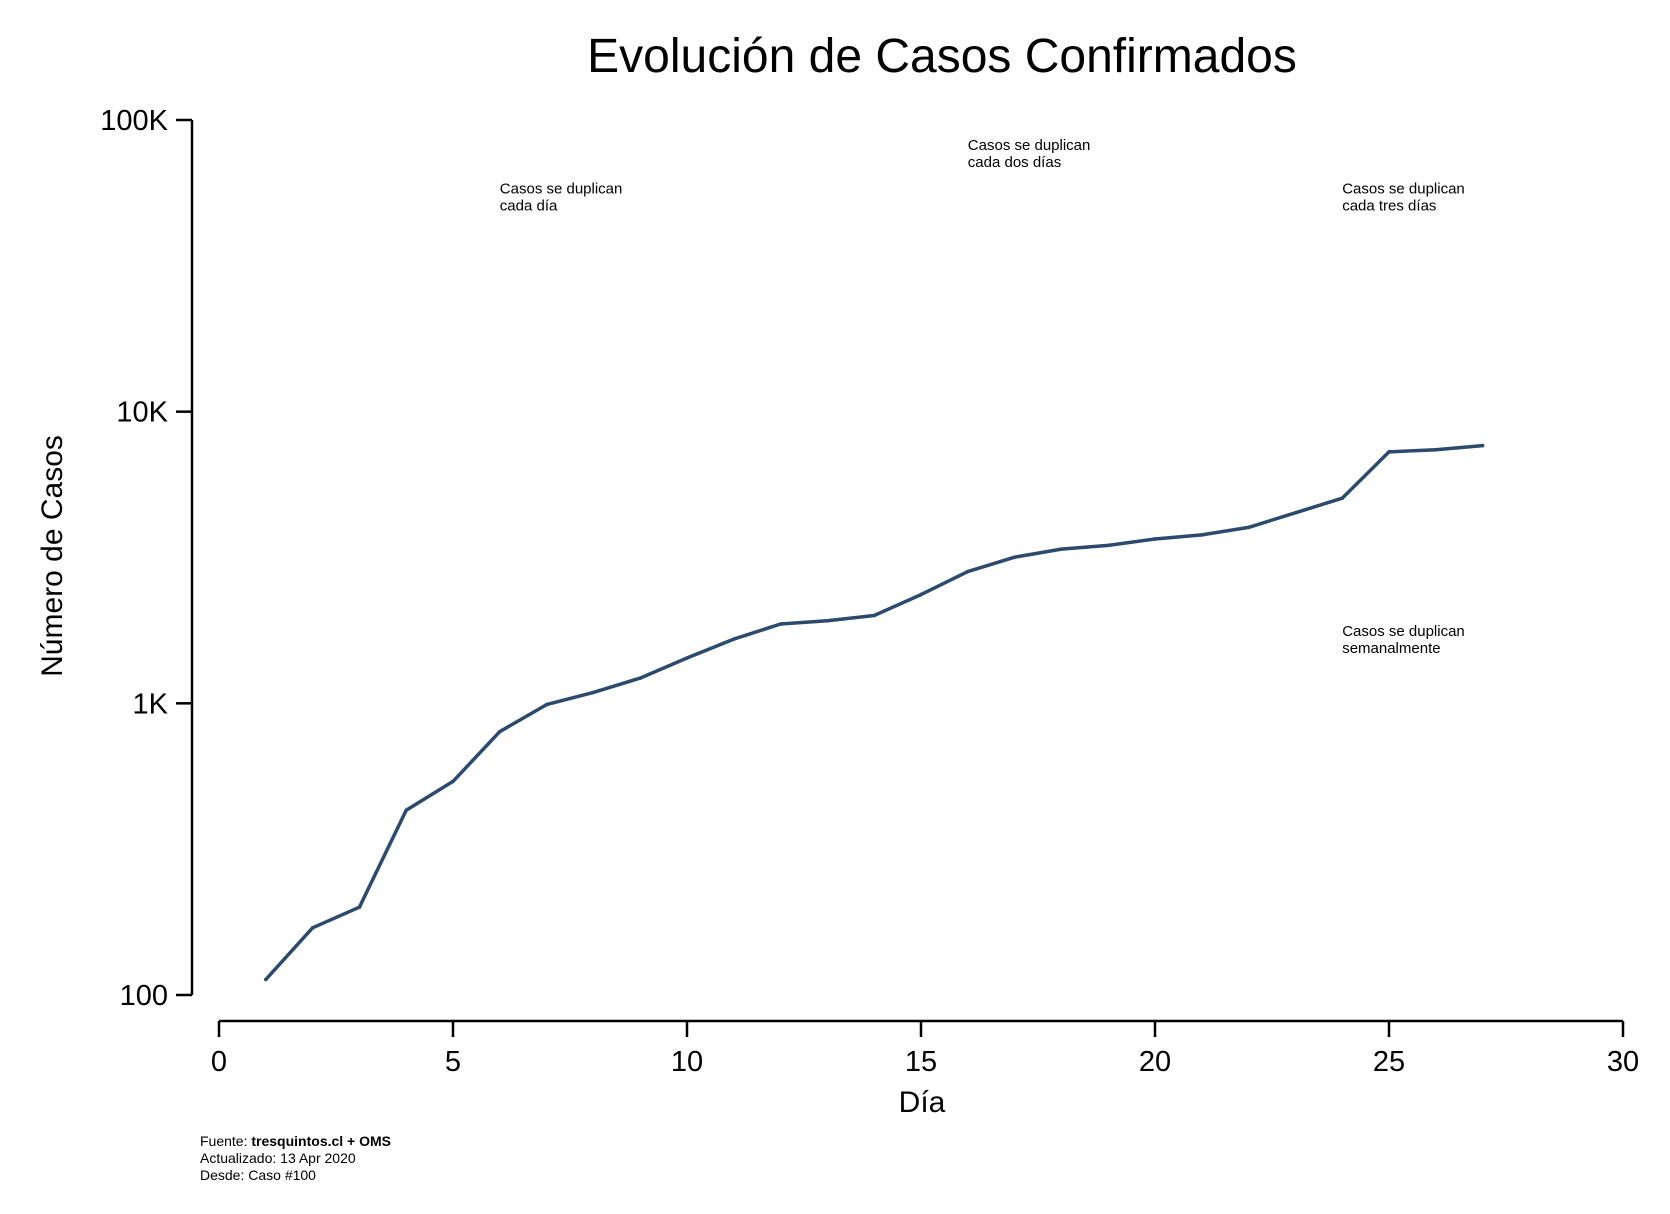 The image size is (1670, 1214). I want to click on x-tick-label: 15, so click(921, 1062).